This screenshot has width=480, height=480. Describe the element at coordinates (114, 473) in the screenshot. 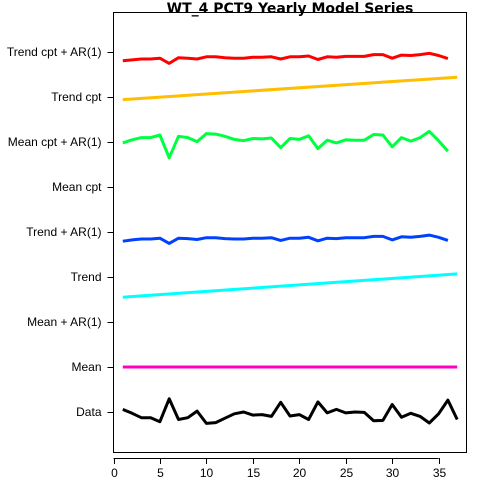

I see `x-tick-label: 0` at that location.